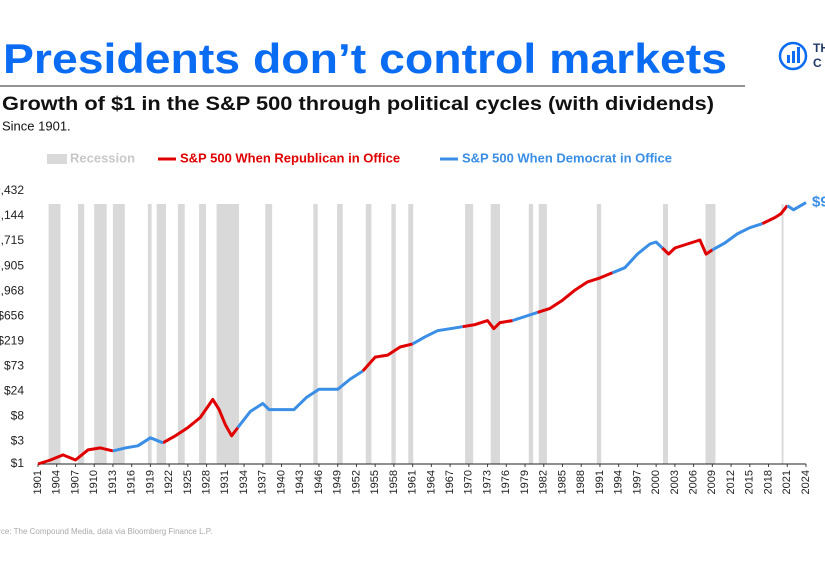  Describe the element at coordinates (768, 482) in the screenshot. I see `x-tick-label: 2018` at that location.